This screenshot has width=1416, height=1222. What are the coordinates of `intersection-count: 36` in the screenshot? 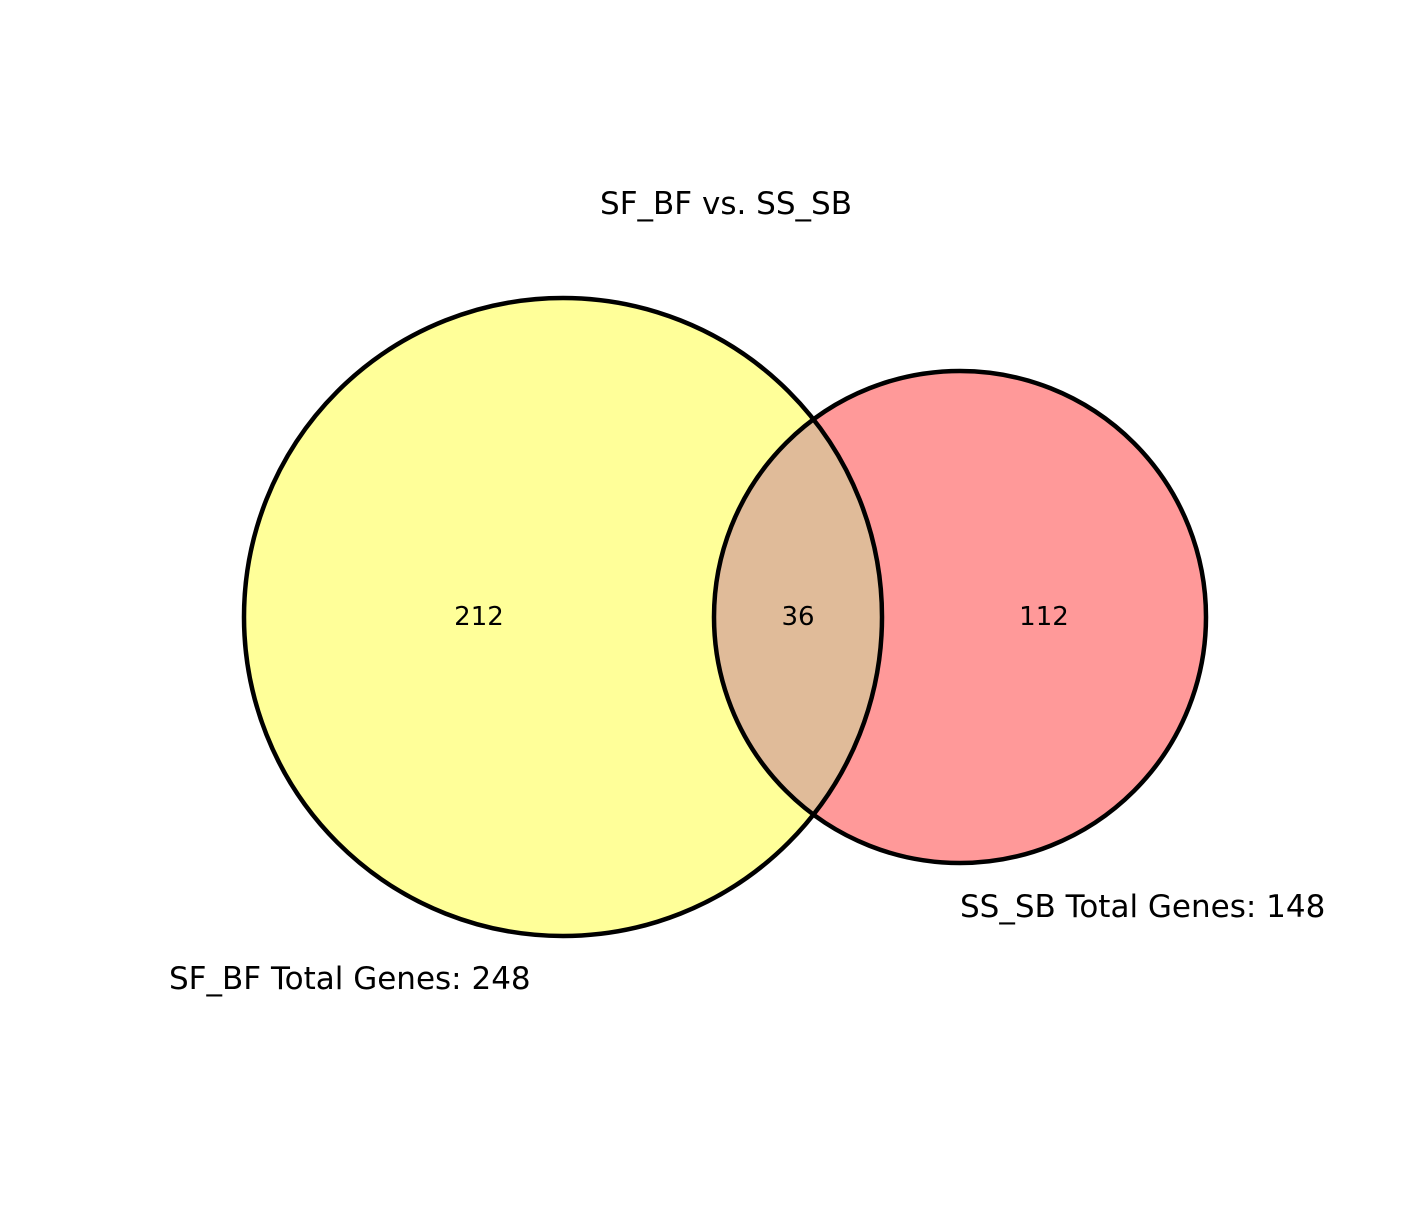 It's located at (797, 617).